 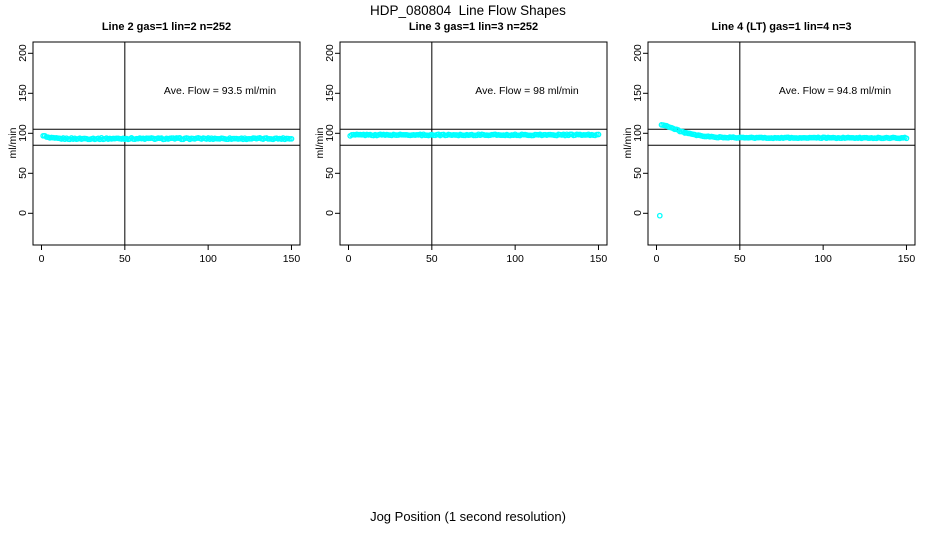 What do you see at coordinates (166, 27) in the screenshot?
I see `panel-title-line-2: Line 2 gas=1 lin=2 n=252` at bounding box center [166, 27].